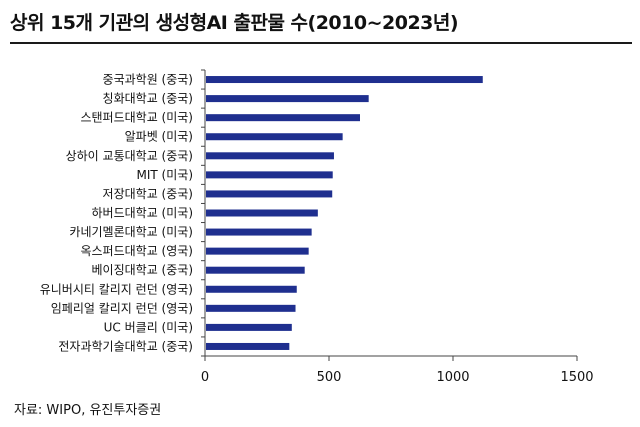 This screenshot has height=427, width=640. Describe the element at coordinates (88, 410) in the screenshot. I see `source-note: 자료: WIPO, 유진투자증권` at that location.